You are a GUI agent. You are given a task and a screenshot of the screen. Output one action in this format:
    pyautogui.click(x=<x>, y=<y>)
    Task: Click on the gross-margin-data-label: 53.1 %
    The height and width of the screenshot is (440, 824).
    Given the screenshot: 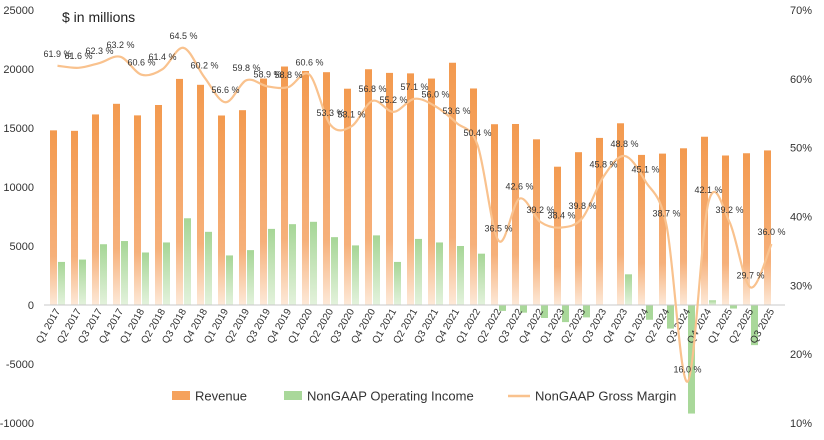 What is the action you would take?
    pyautogui.click(x=351, y=114)
    